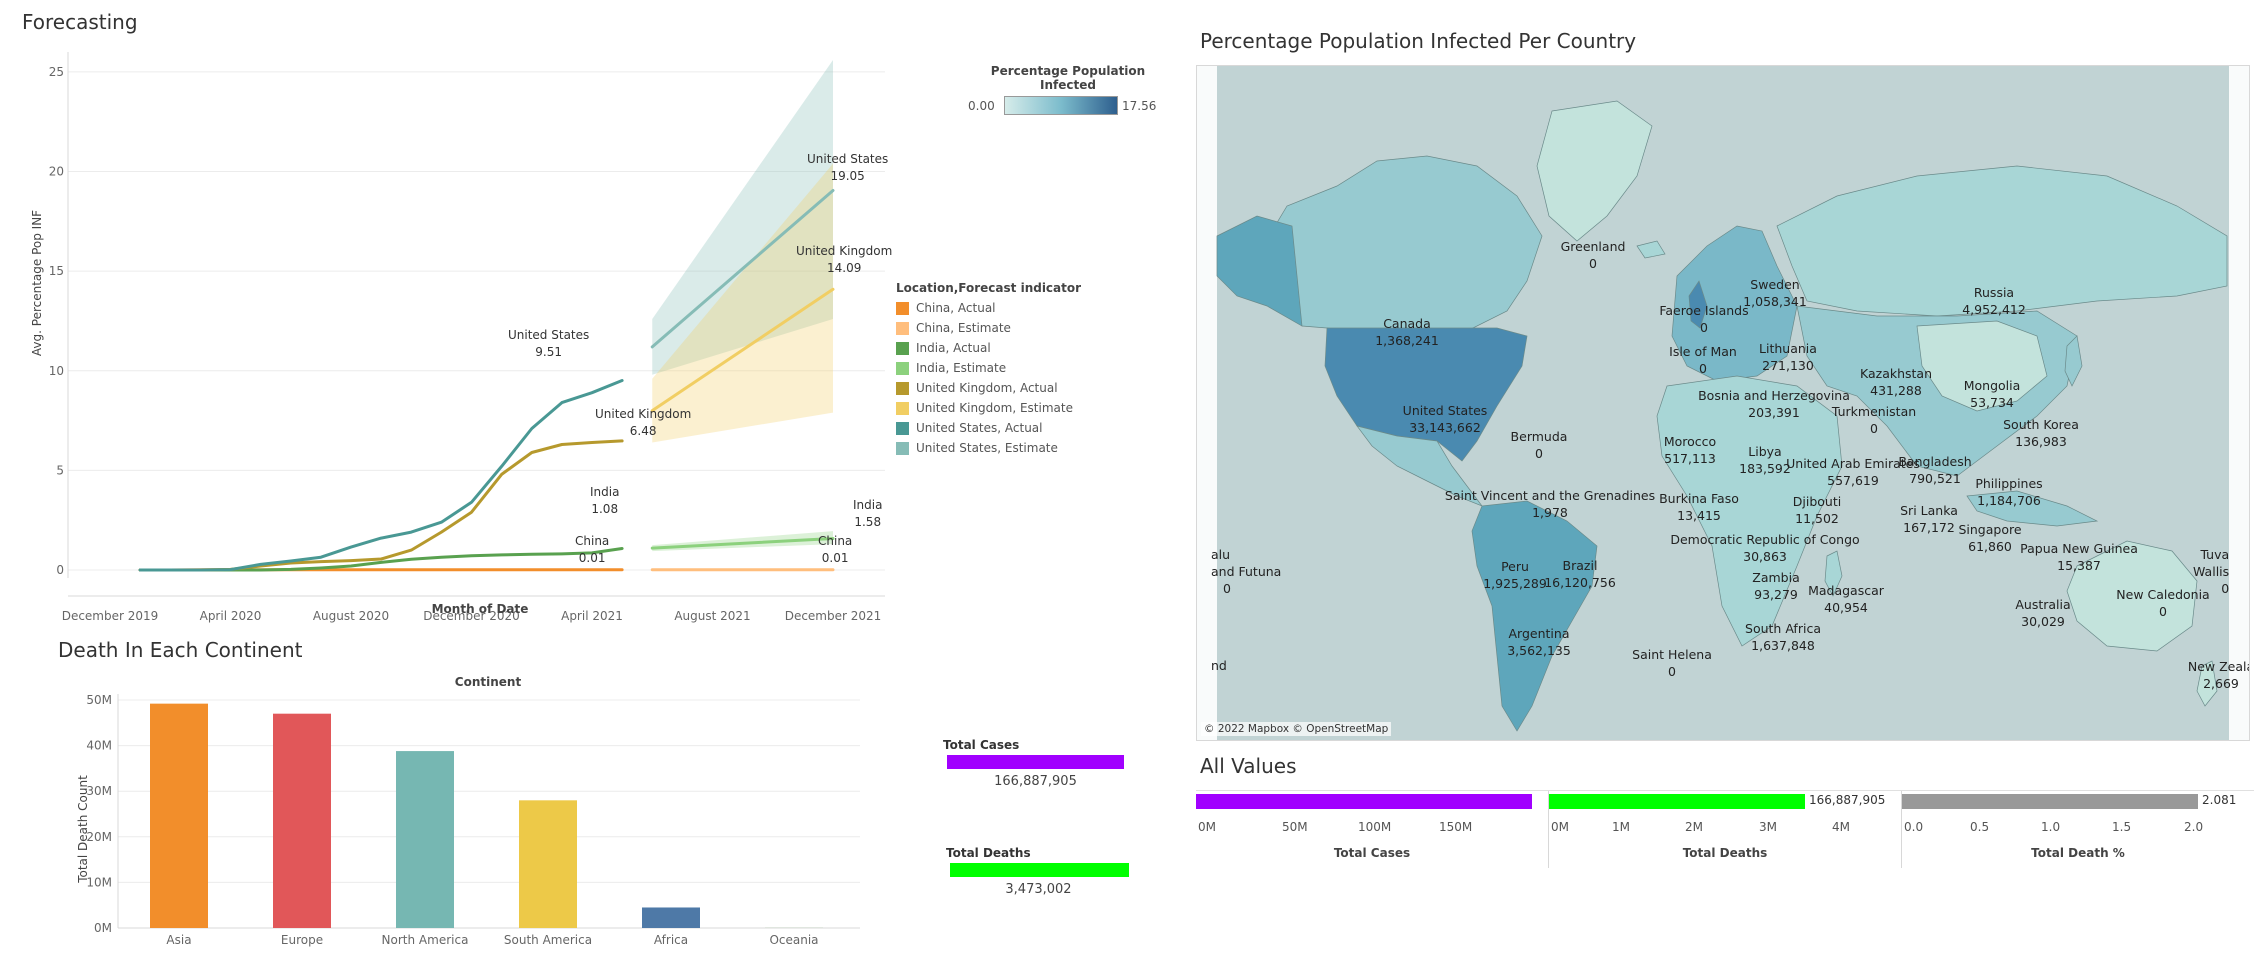  I want to click on legend-item: United States, Estimate, so click(988, 448).